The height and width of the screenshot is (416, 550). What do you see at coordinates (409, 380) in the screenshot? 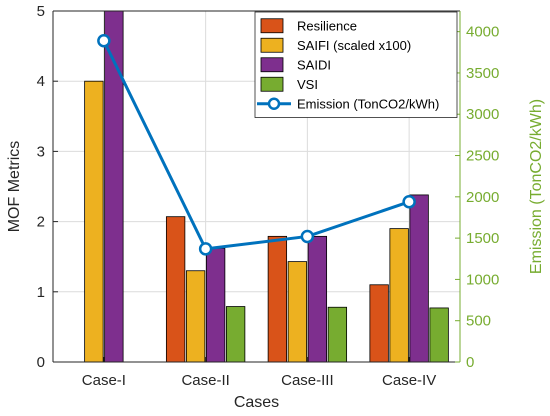
I see `x-tick-label: Case-IV` at bounding box center [409, 380].